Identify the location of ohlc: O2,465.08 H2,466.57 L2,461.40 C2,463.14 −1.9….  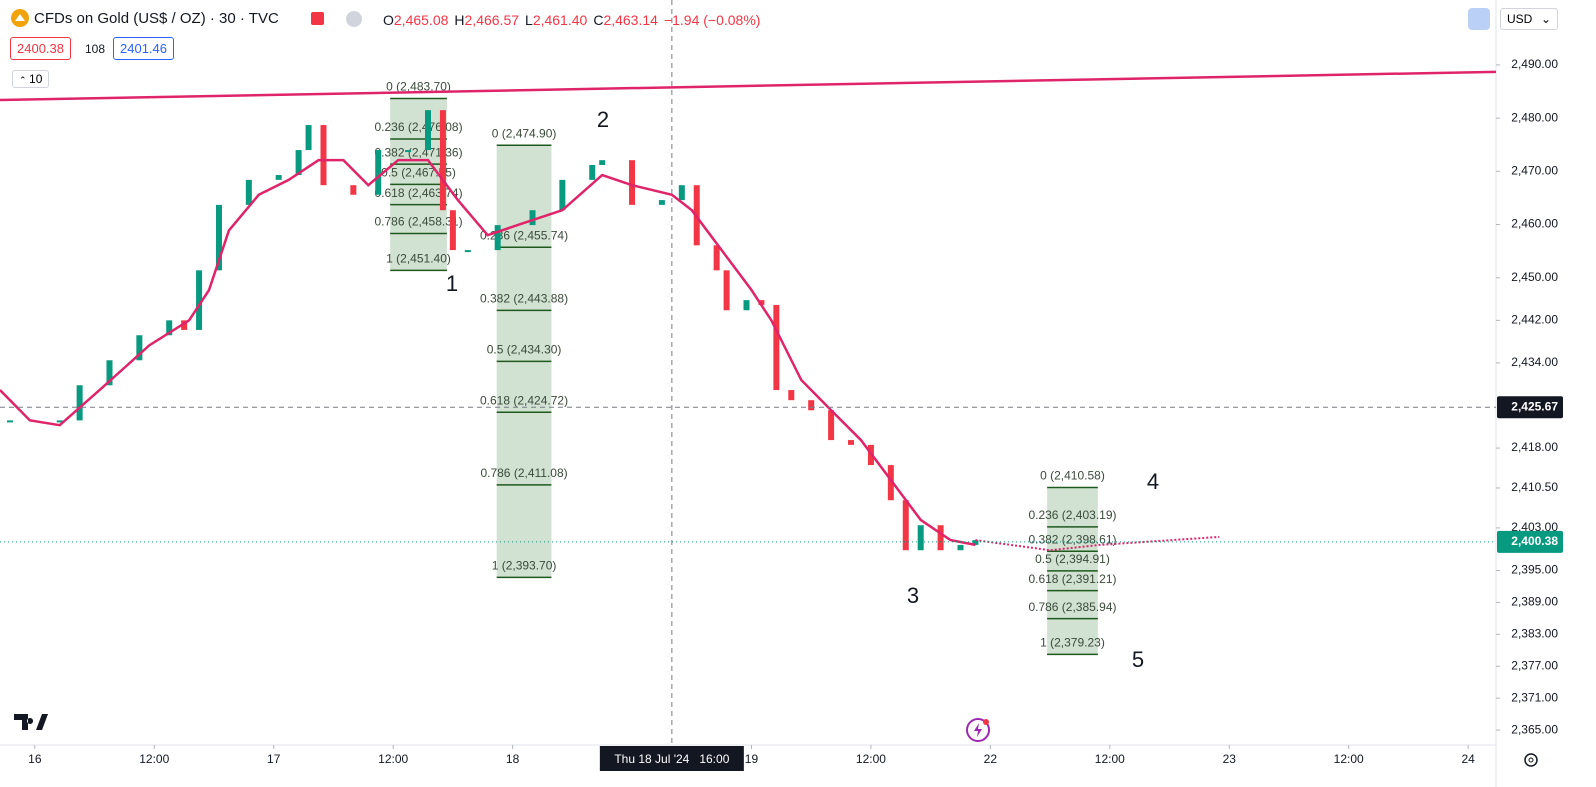
(571, 20).